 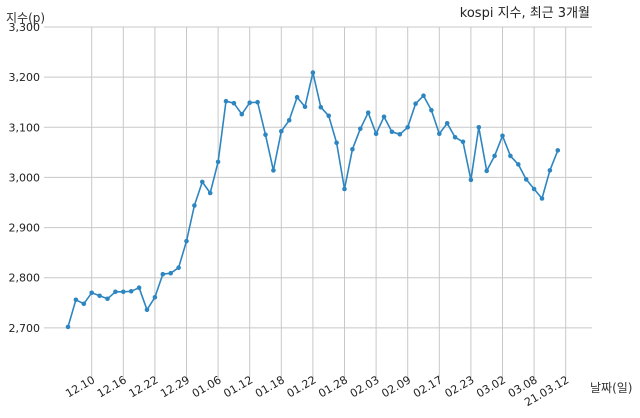 What do you see at coordinates (144, 386) in the screenshot?
I see `x-tick-label: 12.22` at bounding box center [144, 386].